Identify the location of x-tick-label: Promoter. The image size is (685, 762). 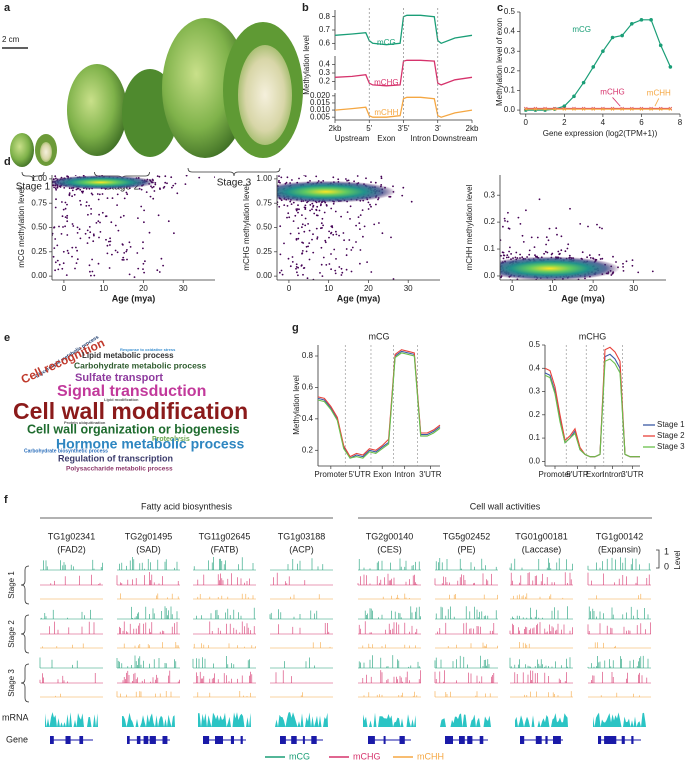
(330, 474).